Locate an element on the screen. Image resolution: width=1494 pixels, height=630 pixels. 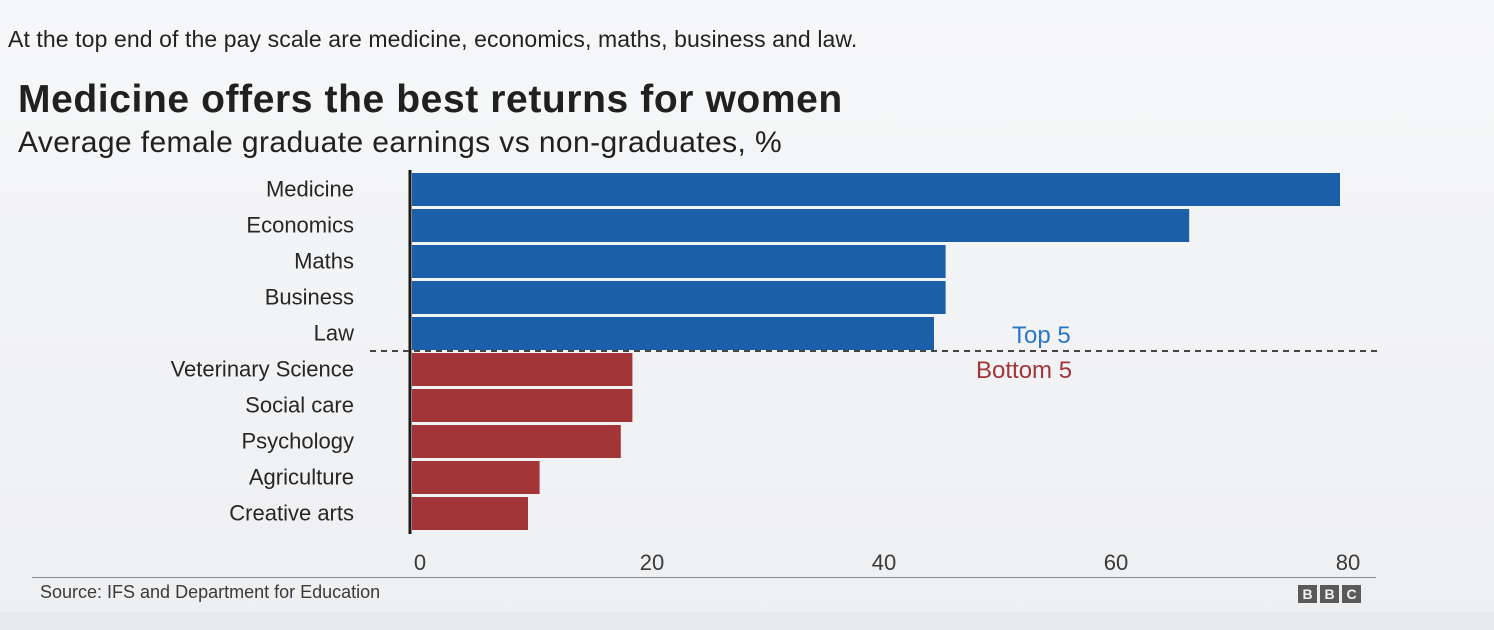
x-tick-label: 80 is located at coordinates (1348, 562).